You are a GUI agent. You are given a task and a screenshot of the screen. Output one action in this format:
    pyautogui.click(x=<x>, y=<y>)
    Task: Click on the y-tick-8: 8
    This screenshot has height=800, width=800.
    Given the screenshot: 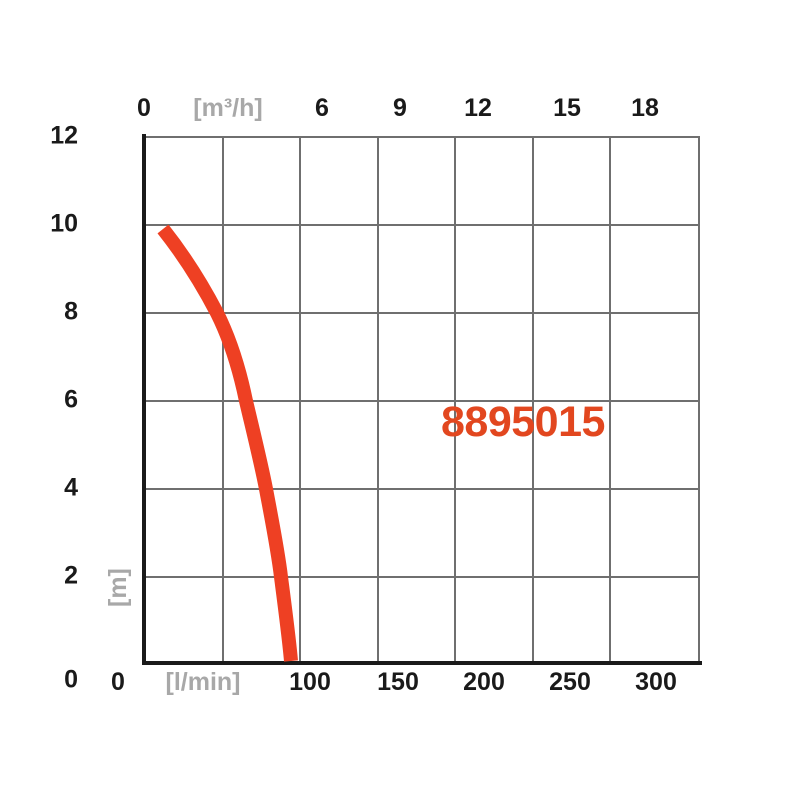 What is the action you would take?
    pyautogui.click(x=71, y=311)
    